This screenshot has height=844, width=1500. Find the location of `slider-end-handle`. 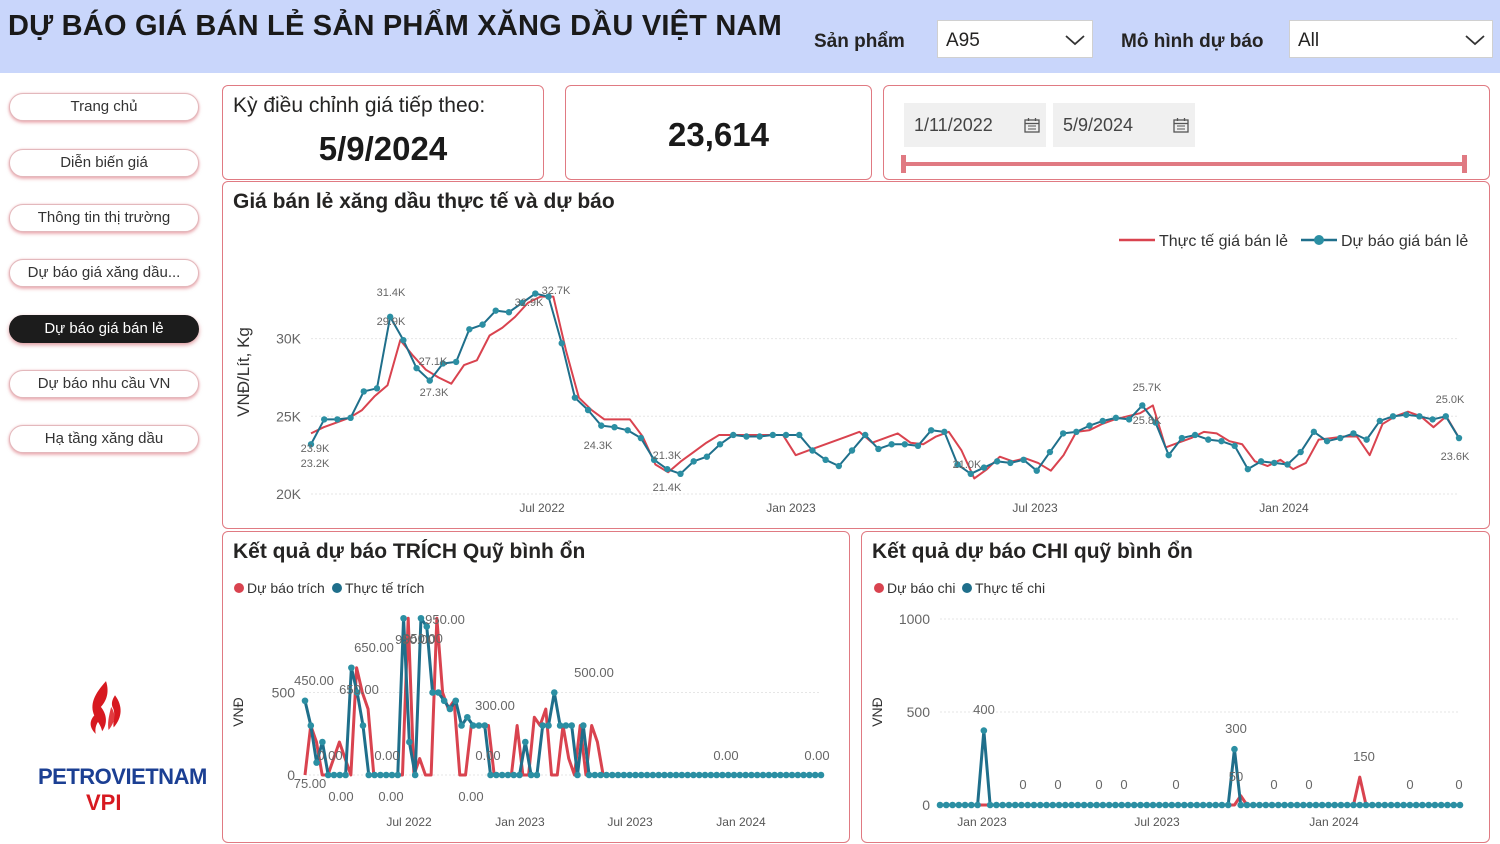

slider-end-handle is located at coordinates (1464, 164).